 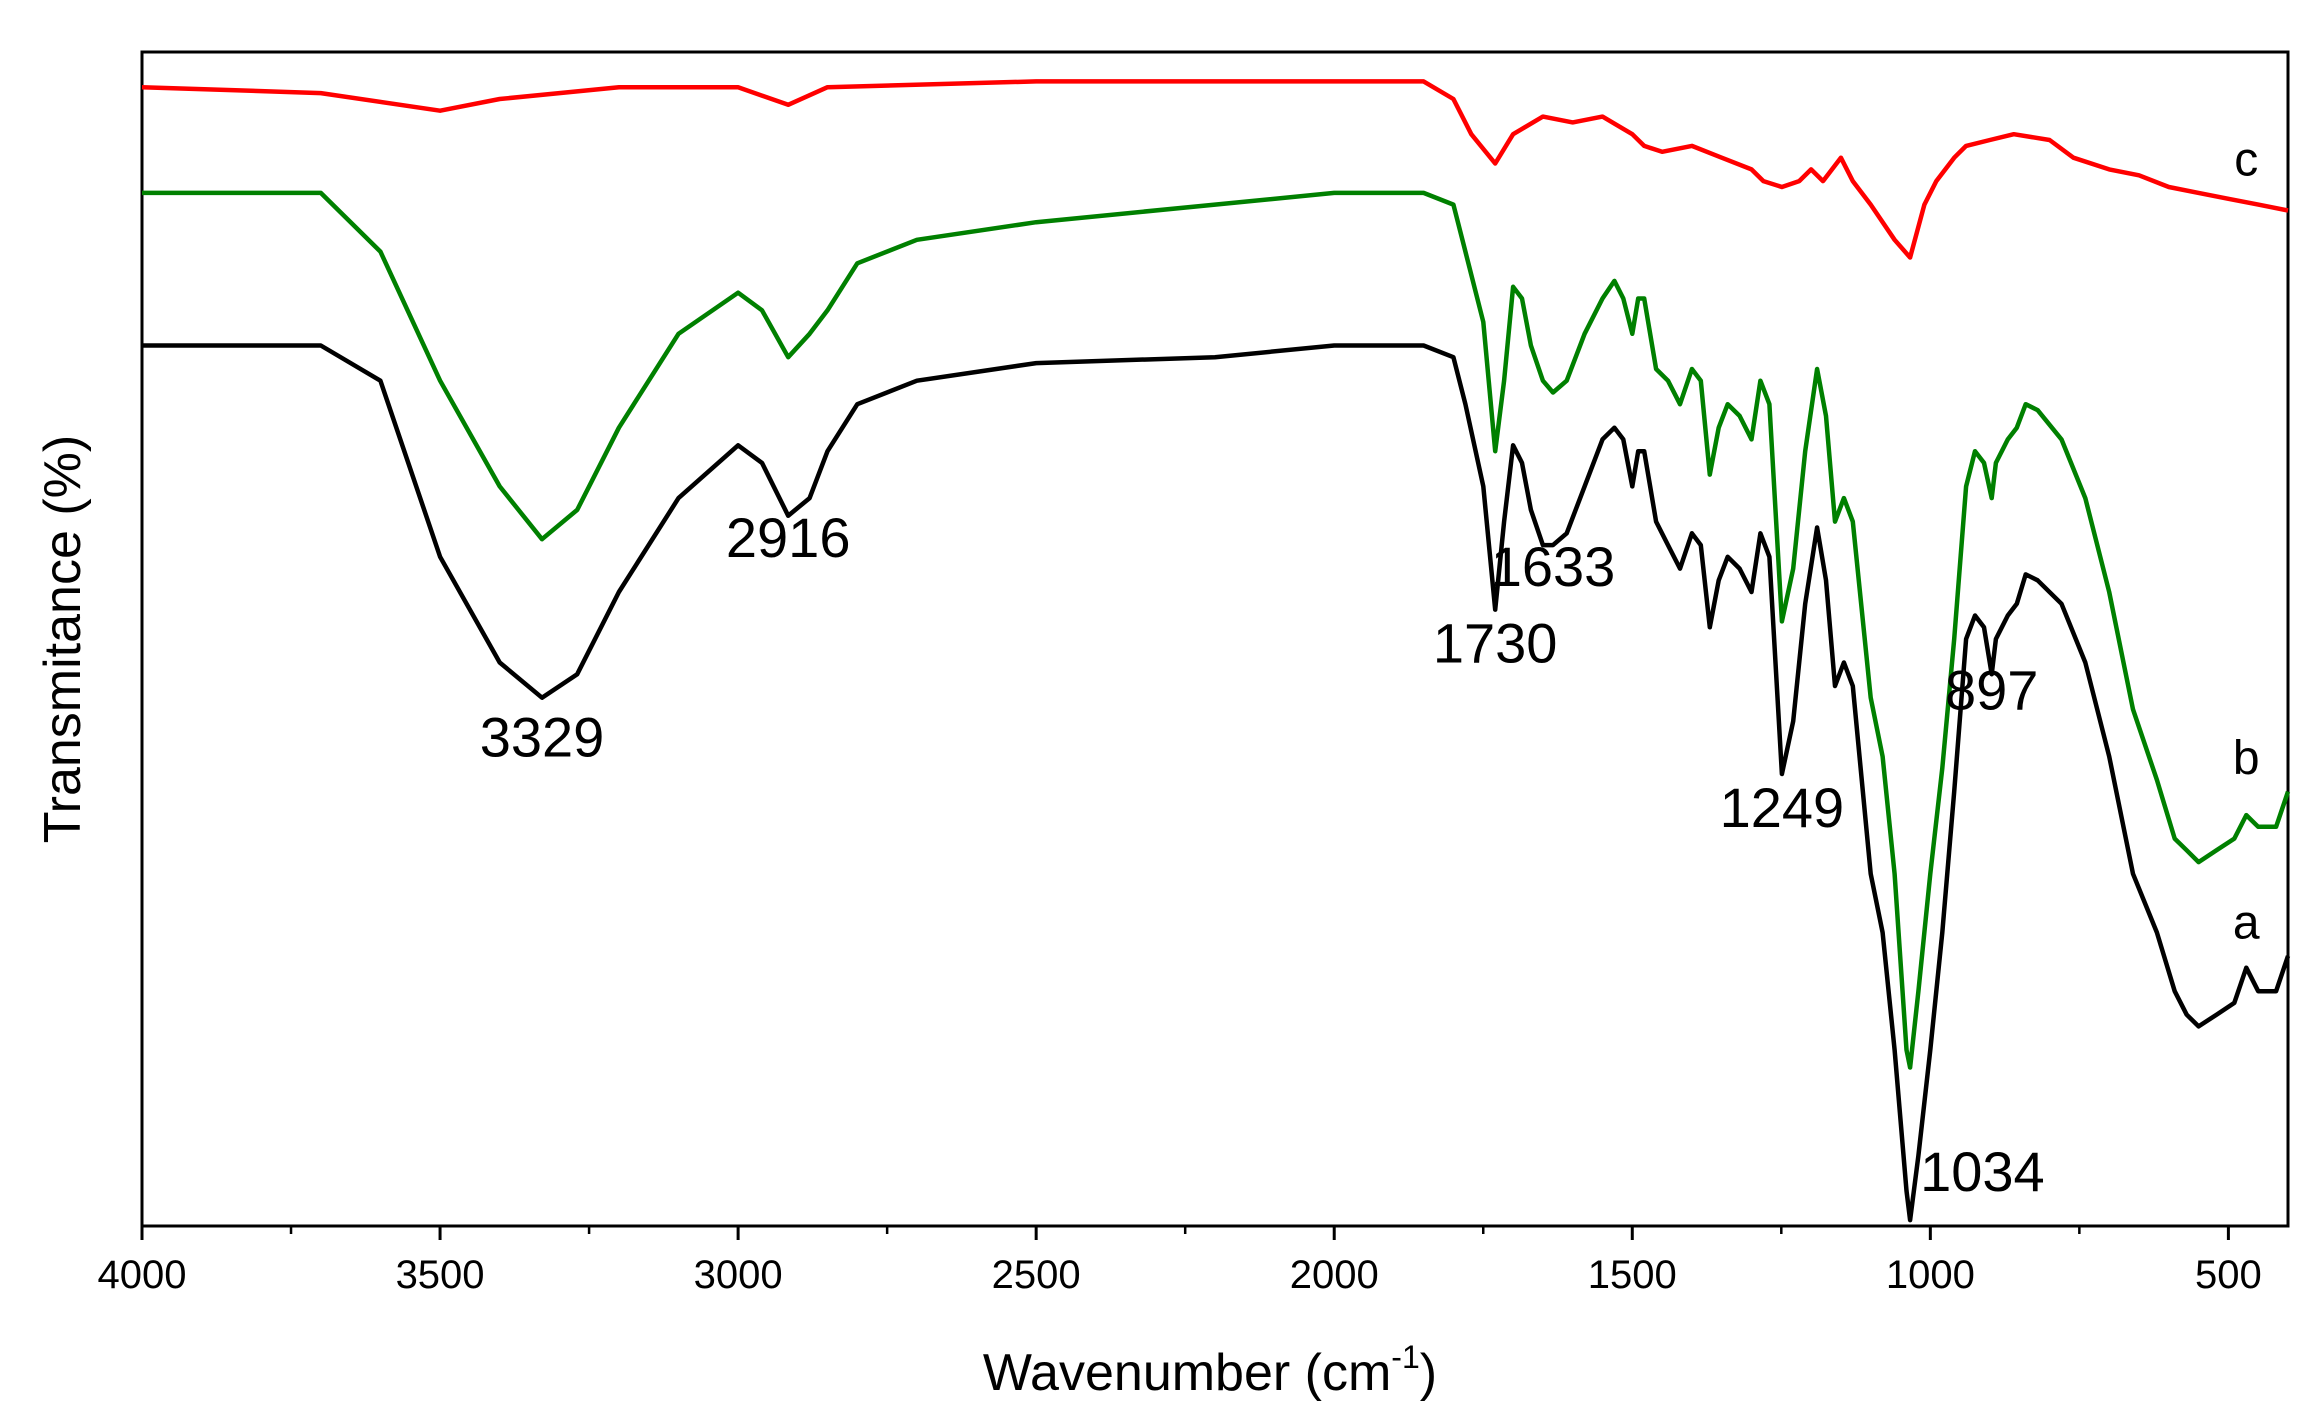 What do you see at coordinates (1632, 1275) in the screenshot?
I see `x-tick-label: 1500` at bounding box center [1632, 1275].